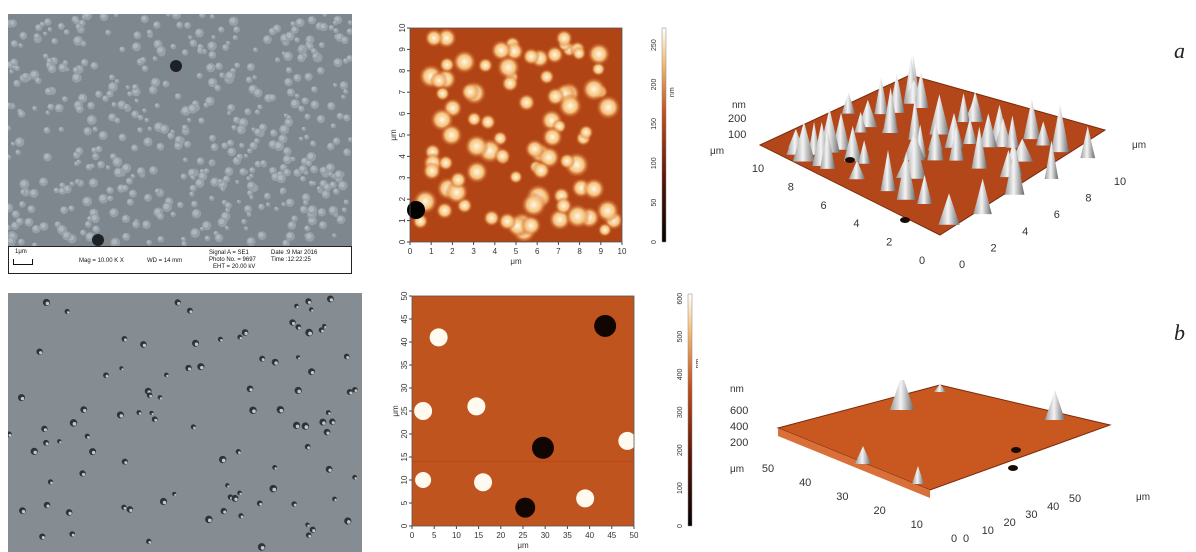  I want to click on y-axis-unit: μm, so click(737, 469).